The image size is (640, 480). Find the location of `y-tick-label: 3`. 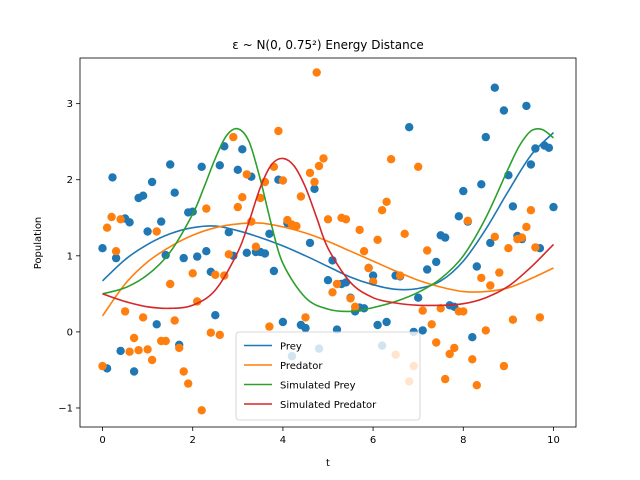

y-tick-label: 3 is located at coordinates (70, 104).